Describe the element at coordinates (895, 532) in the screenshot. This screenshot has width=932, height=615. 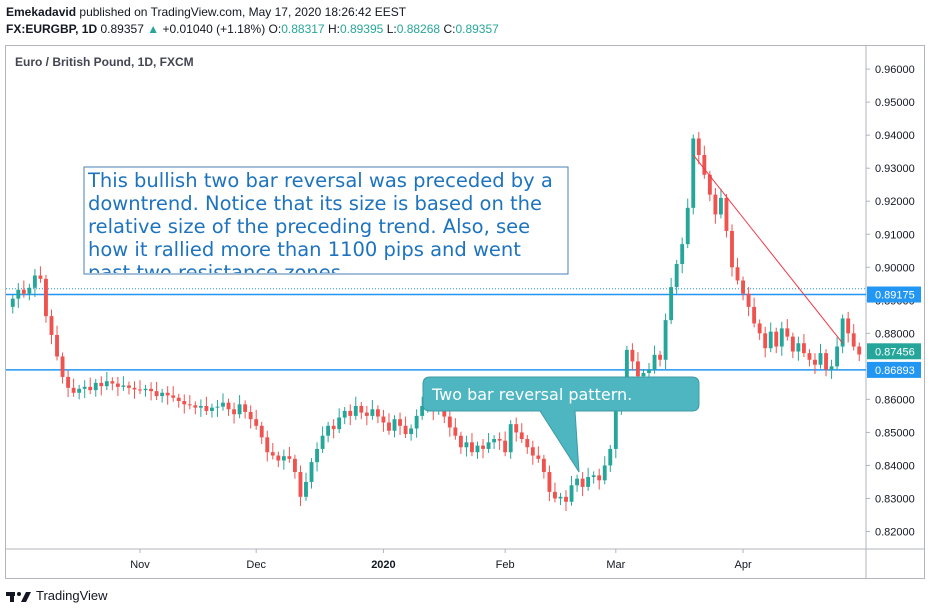
I see `y-tick-label: 0.82000` at that location.